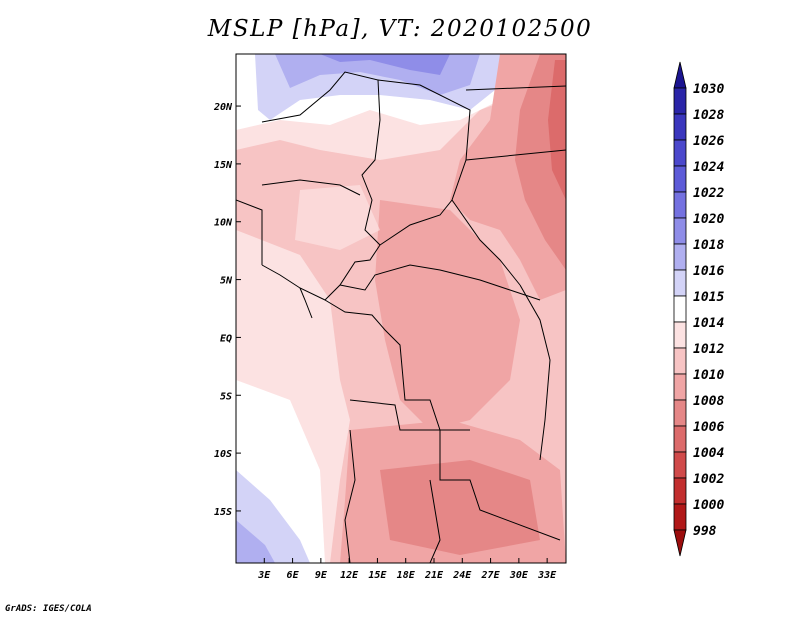  What do you see at coordinates (223, 454) in the screenshot?
I see `lat-tick-label: 10S` at bounding box center [223, 454].